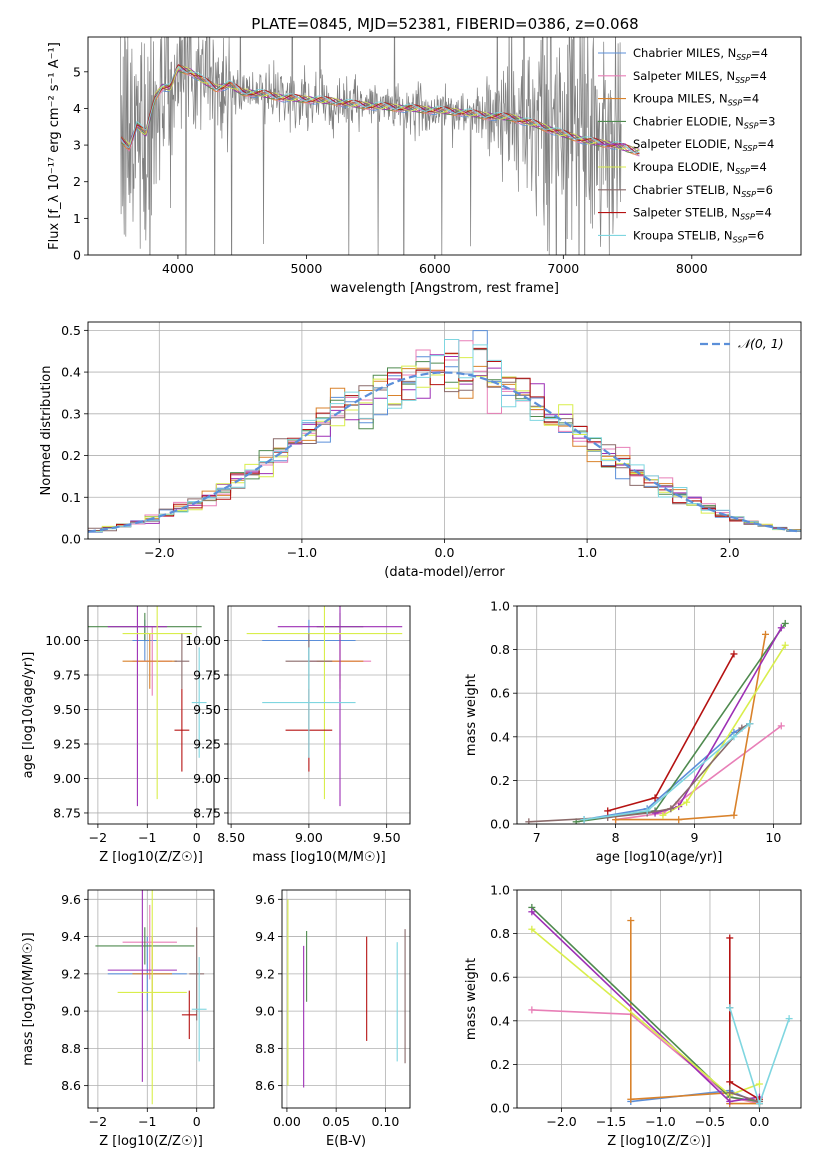  I want to click on x-tick-label: 1.0, so click(587, 552).